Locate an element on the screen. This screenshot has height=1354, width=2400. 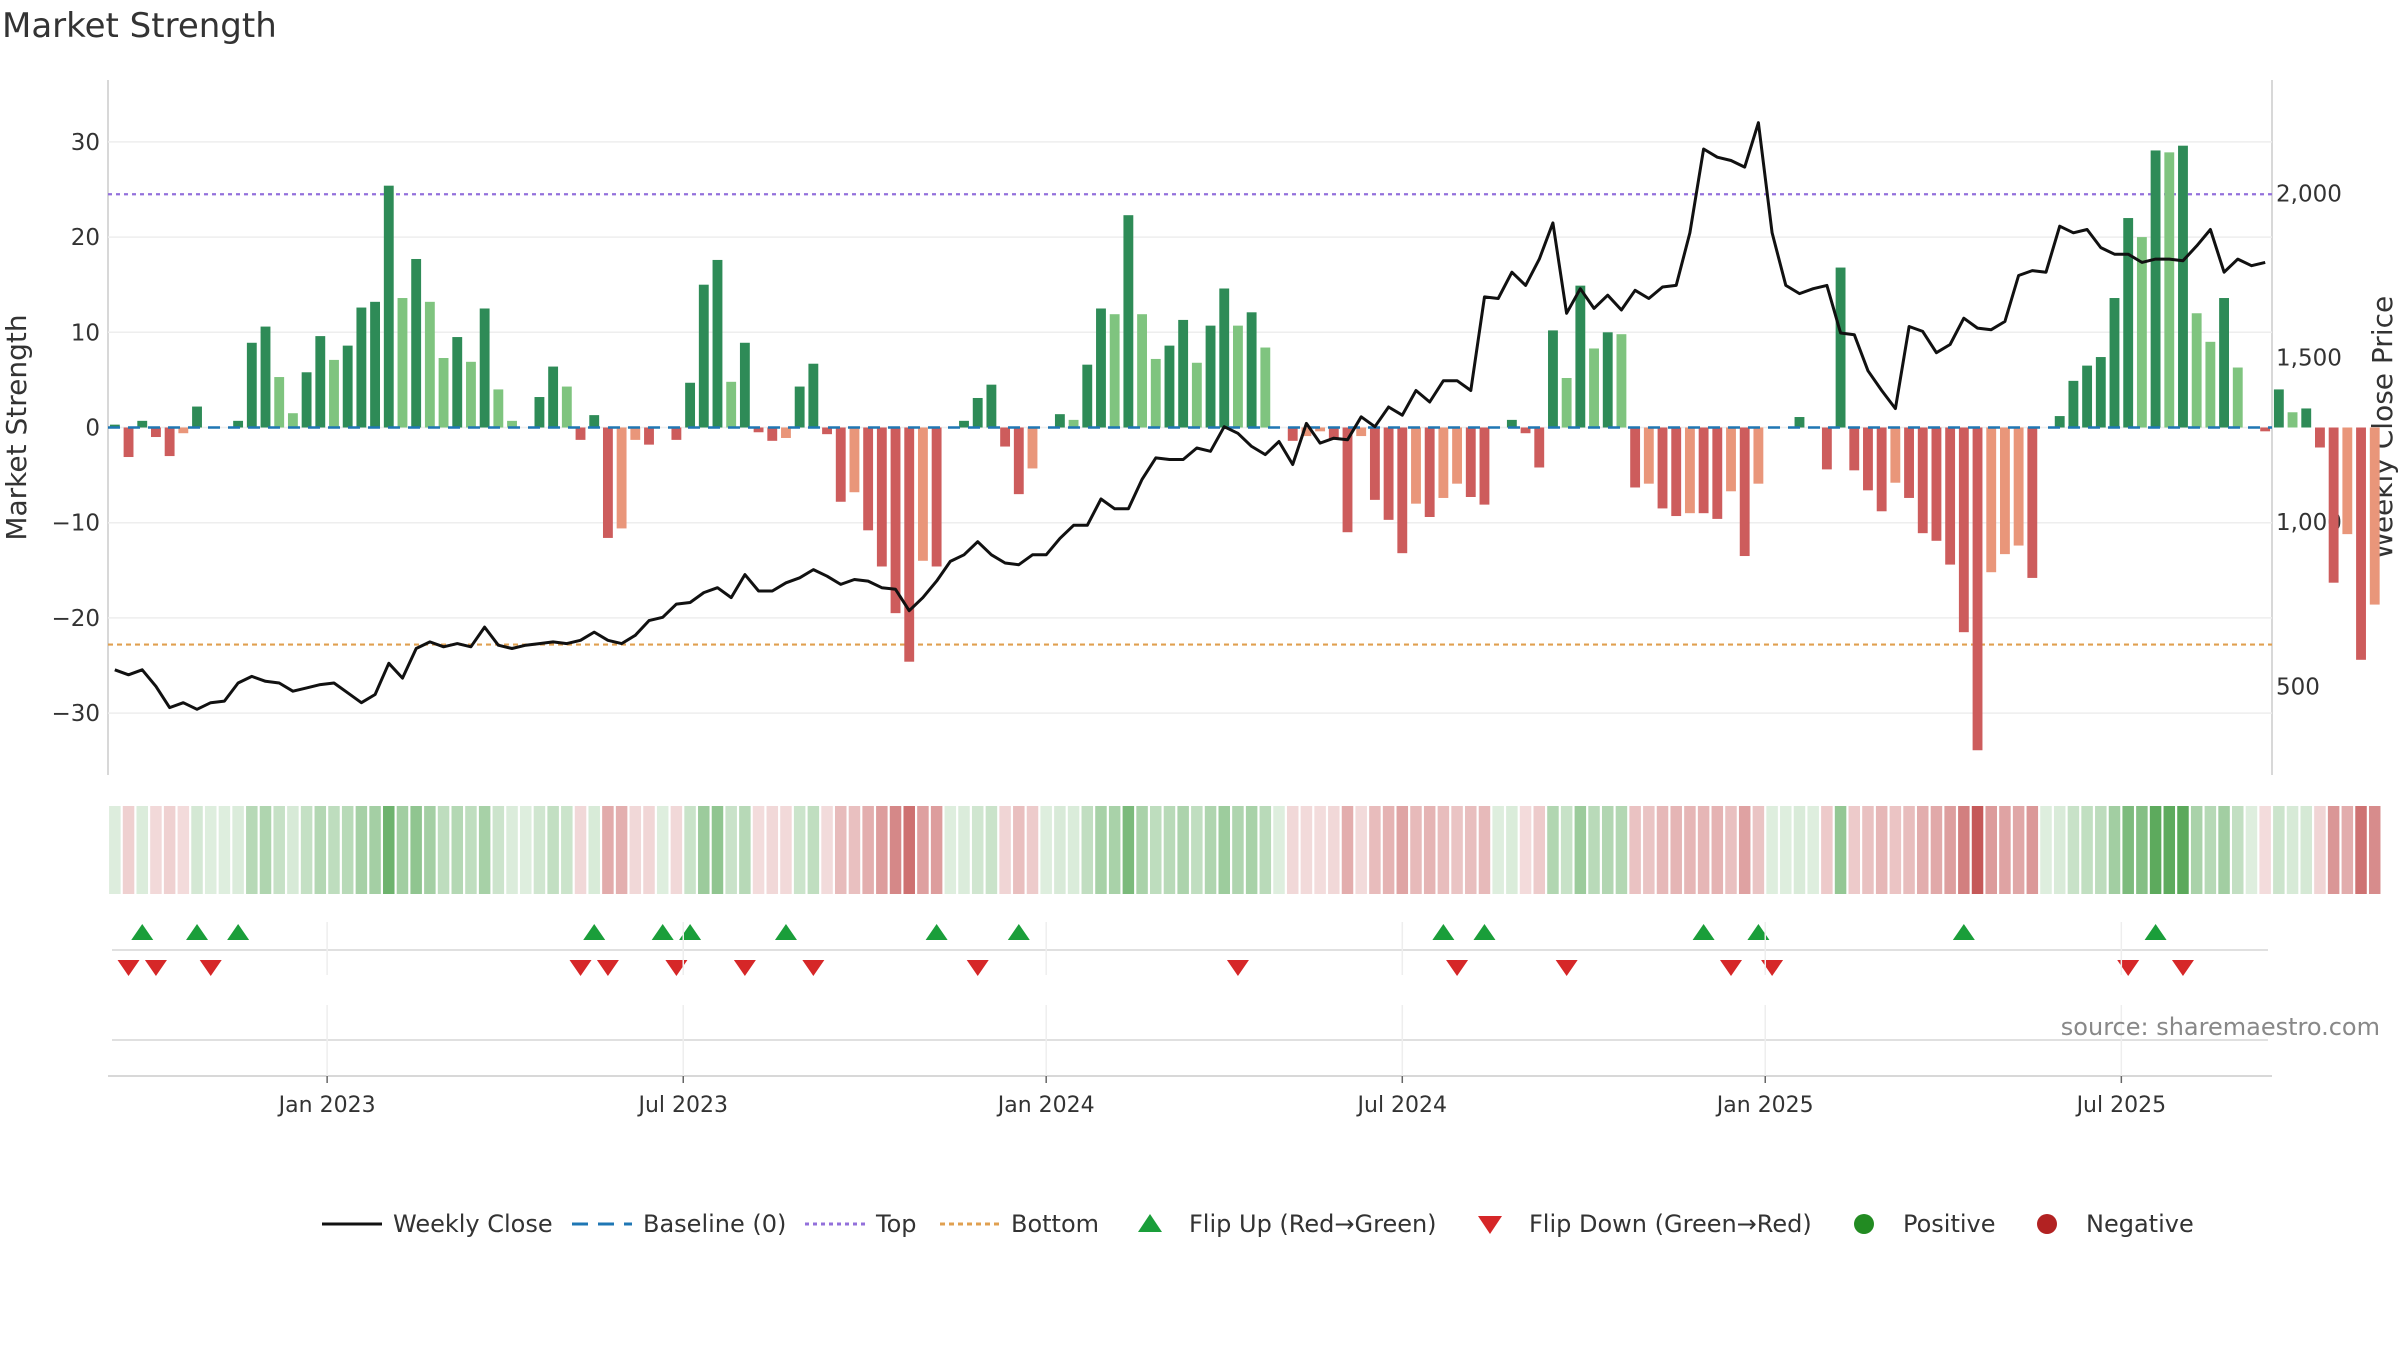
legend-label: Positive is located at coordinates (1949, 1224).